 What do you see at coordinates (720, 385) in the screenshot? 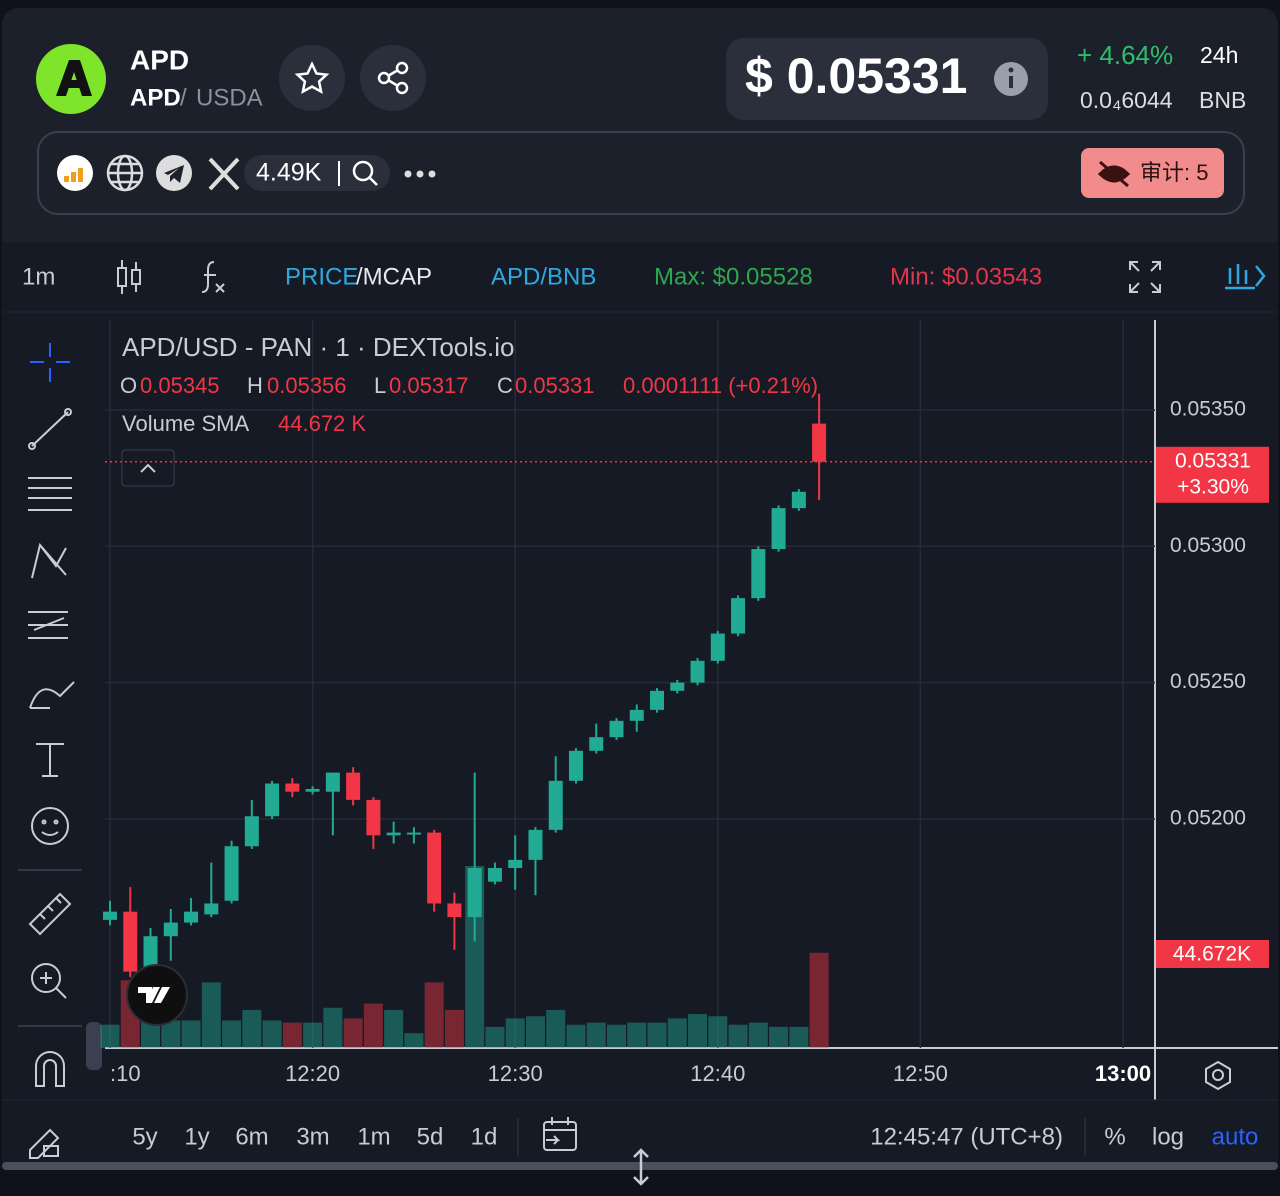
I see `ohlc-change: 0.0001111 (+0.21%)` at bounding box center [720, 385].